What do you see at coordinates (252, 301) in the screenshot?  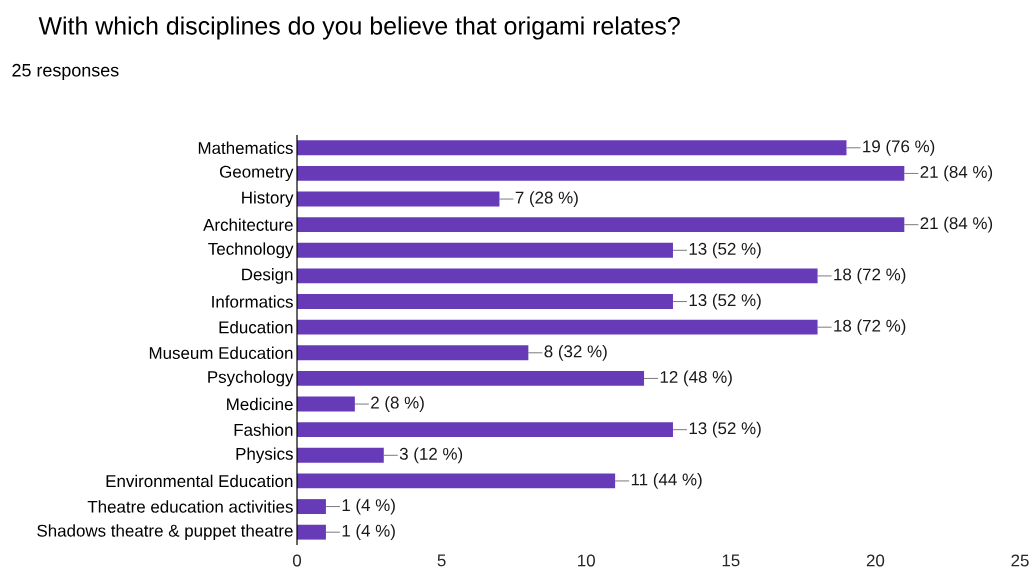 I see `y-tick-label: Informatics` at bounding box center [252, 301].